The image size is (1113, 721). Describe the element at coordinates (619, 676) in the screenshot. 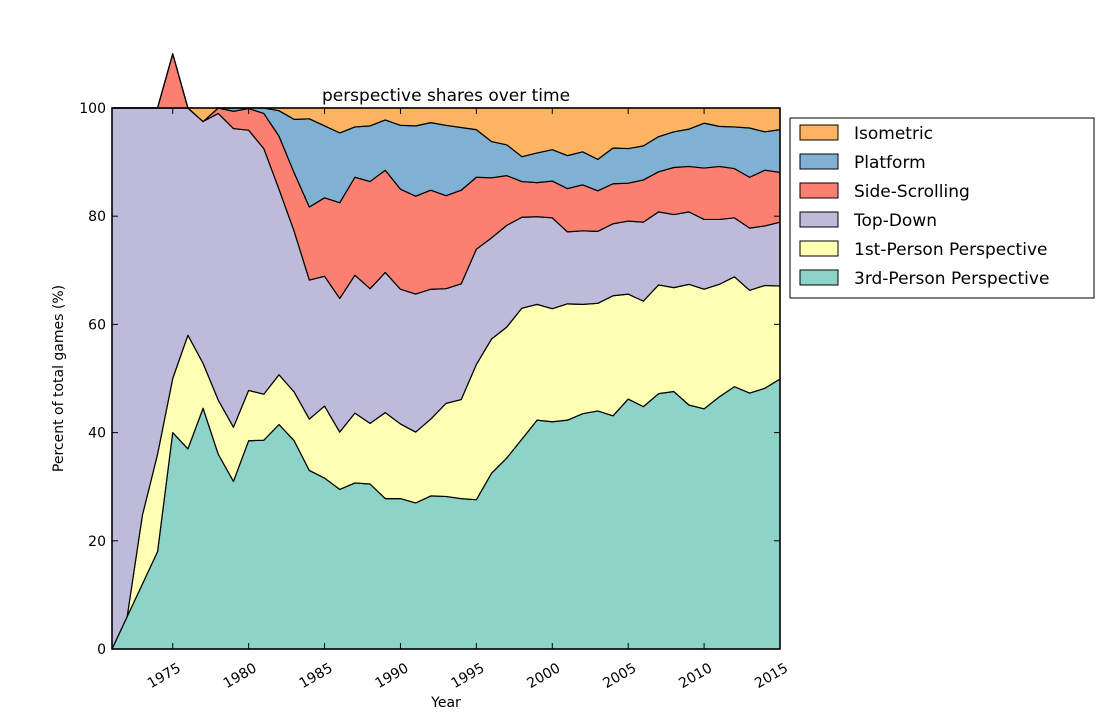

I see `x-tick-label: 2005` at that location.